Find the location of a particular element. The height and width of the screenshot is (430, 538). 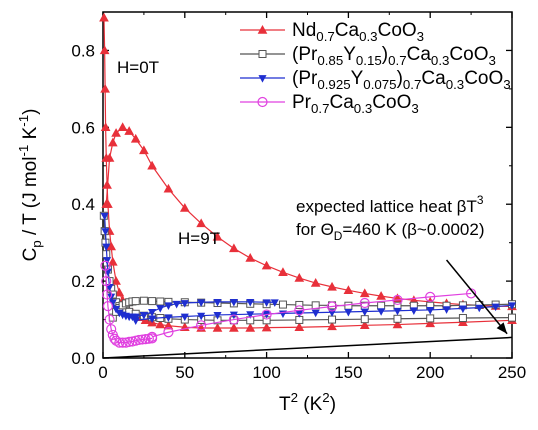

annotation-h9: H=9T is located at coordinates (199, 238).